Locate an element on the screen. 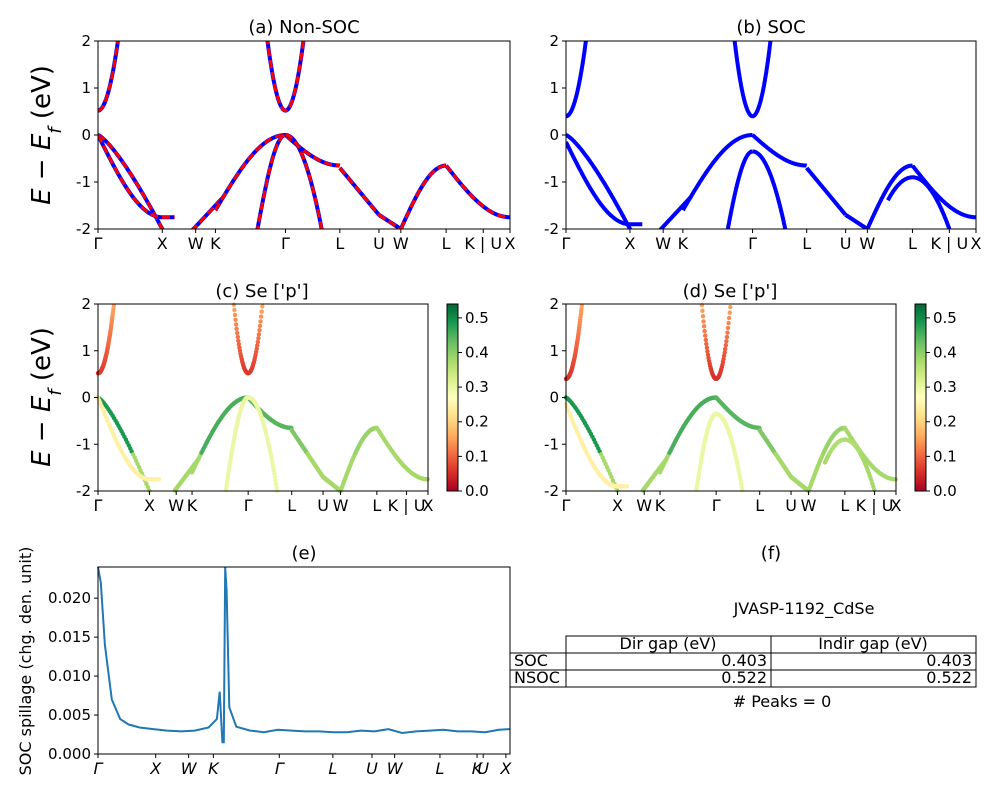  panel-a-yticks: -2 -1 0 1 2 is located at coordinates (87, 135).